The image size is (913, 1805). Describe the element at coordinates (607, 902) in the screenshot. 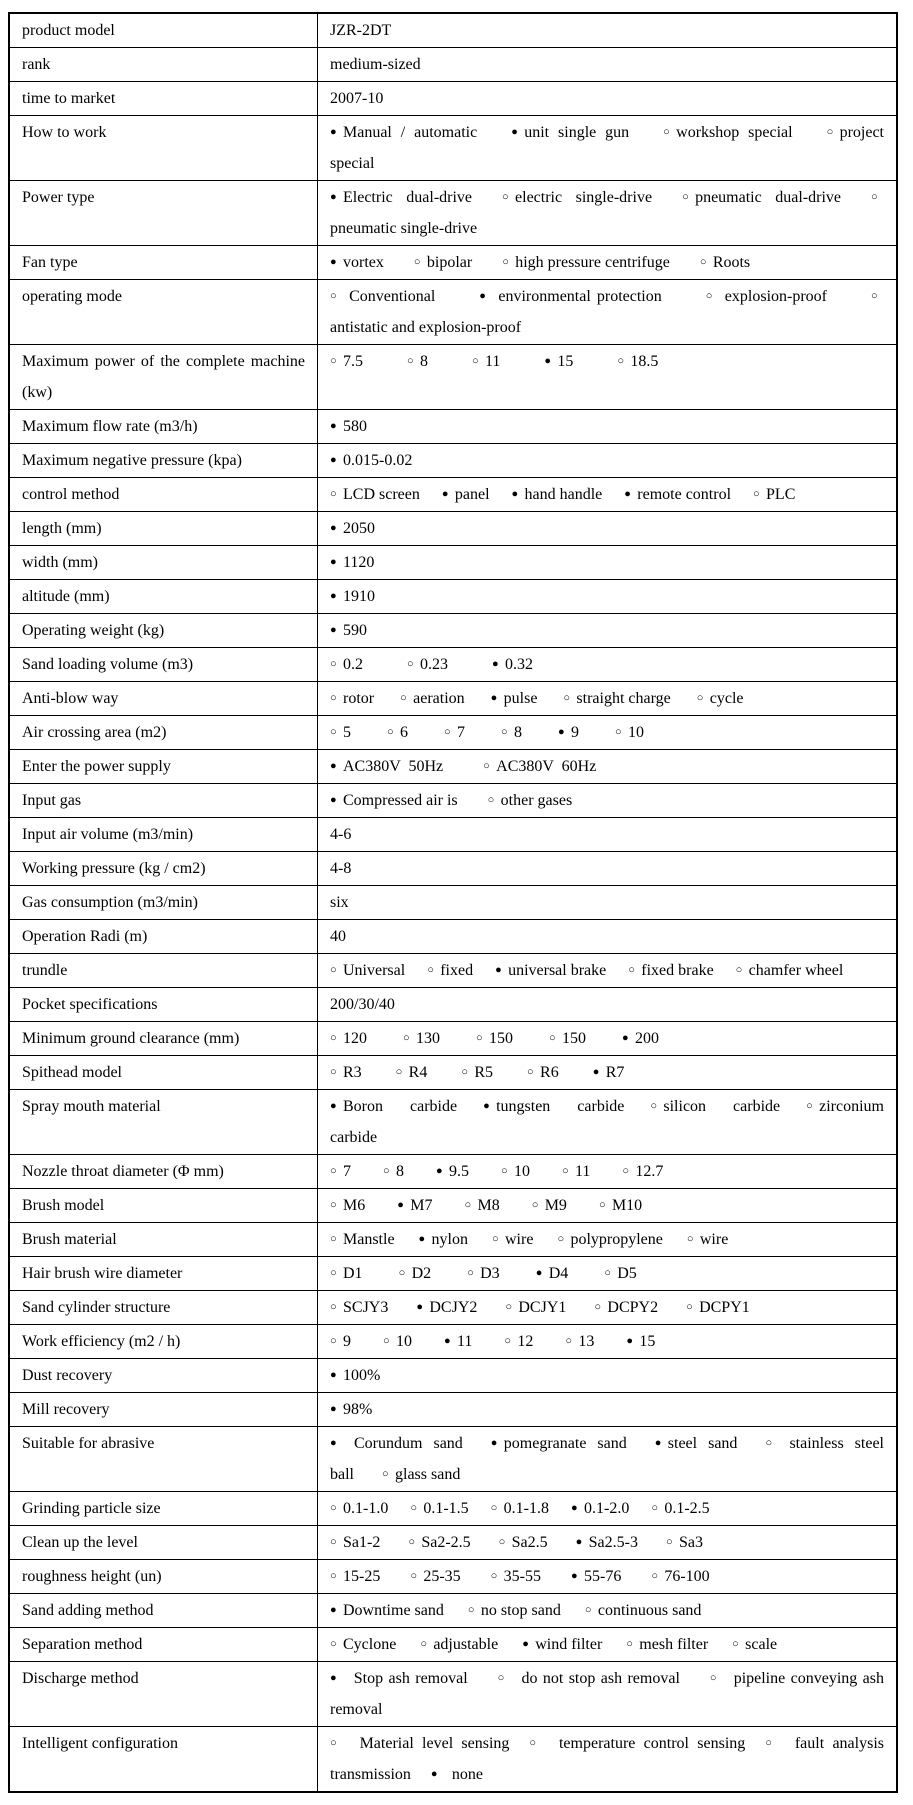

I see `spec-value: six` at that location.